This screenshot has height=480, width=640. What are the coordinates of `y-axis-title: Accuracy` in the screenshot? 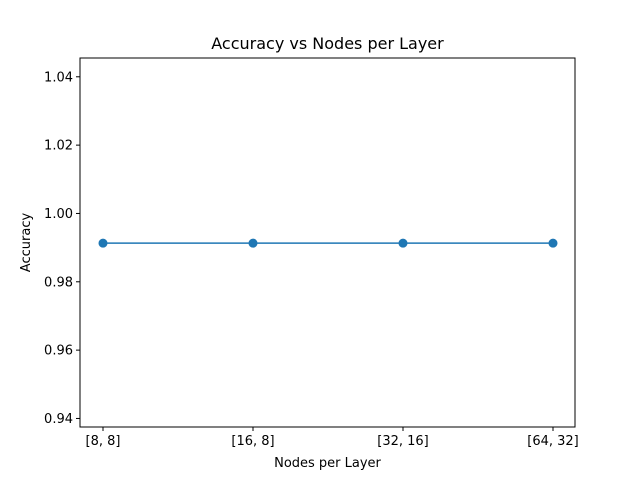 It's located at (26, 243).